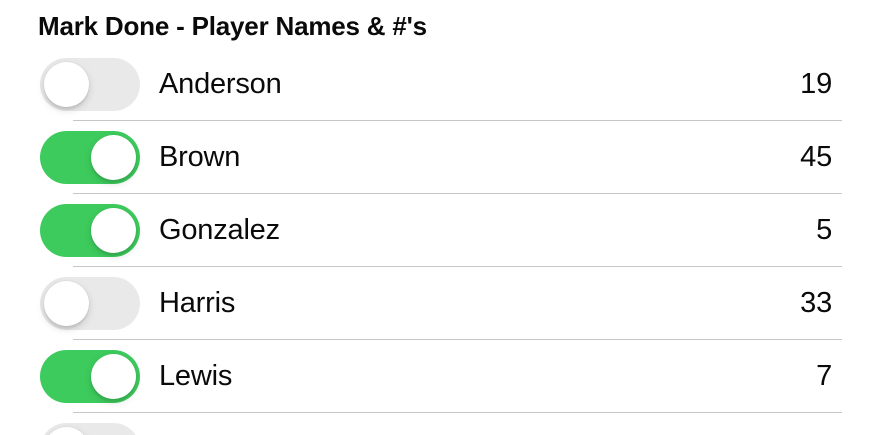  I want to click on player-name: Lewis, so click(196, 376).